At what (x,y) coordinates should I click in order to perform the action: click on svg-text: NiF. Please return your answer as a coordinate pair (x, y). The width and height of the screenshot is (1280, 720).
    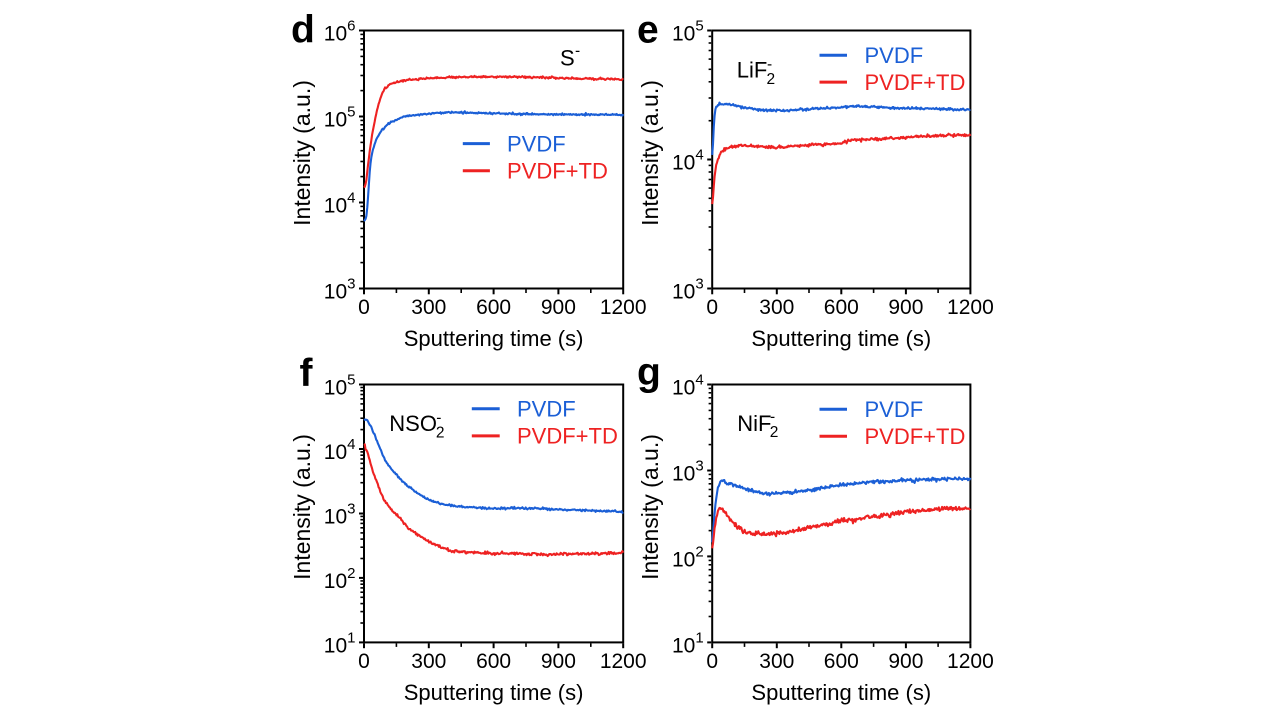
    Looking at the image, I should click on (754, 423).